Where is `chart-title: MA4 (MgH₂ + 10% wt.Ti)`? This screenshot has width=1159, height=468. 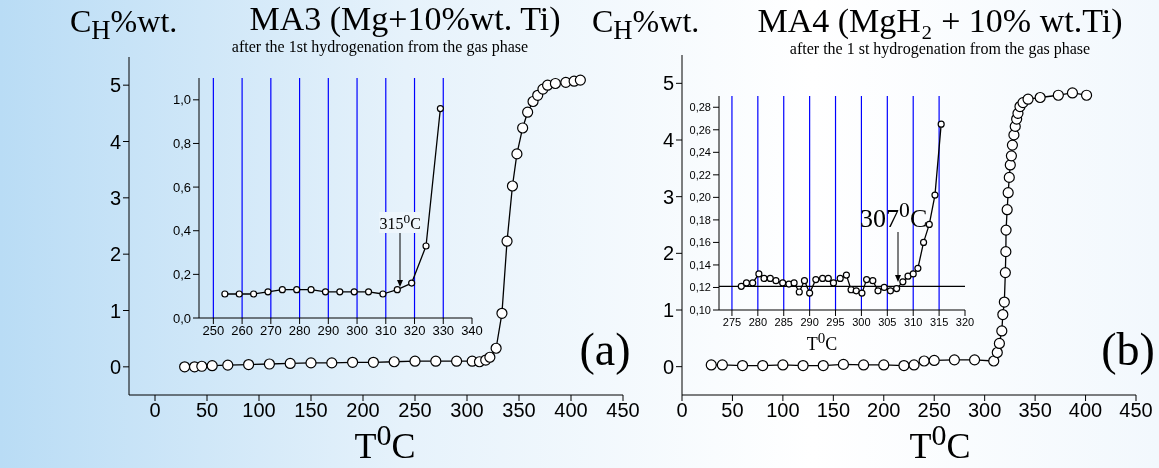
chart-title: MA4 (MgH₂ + 10% wt.Ti) is located at coordinates (940, 21).